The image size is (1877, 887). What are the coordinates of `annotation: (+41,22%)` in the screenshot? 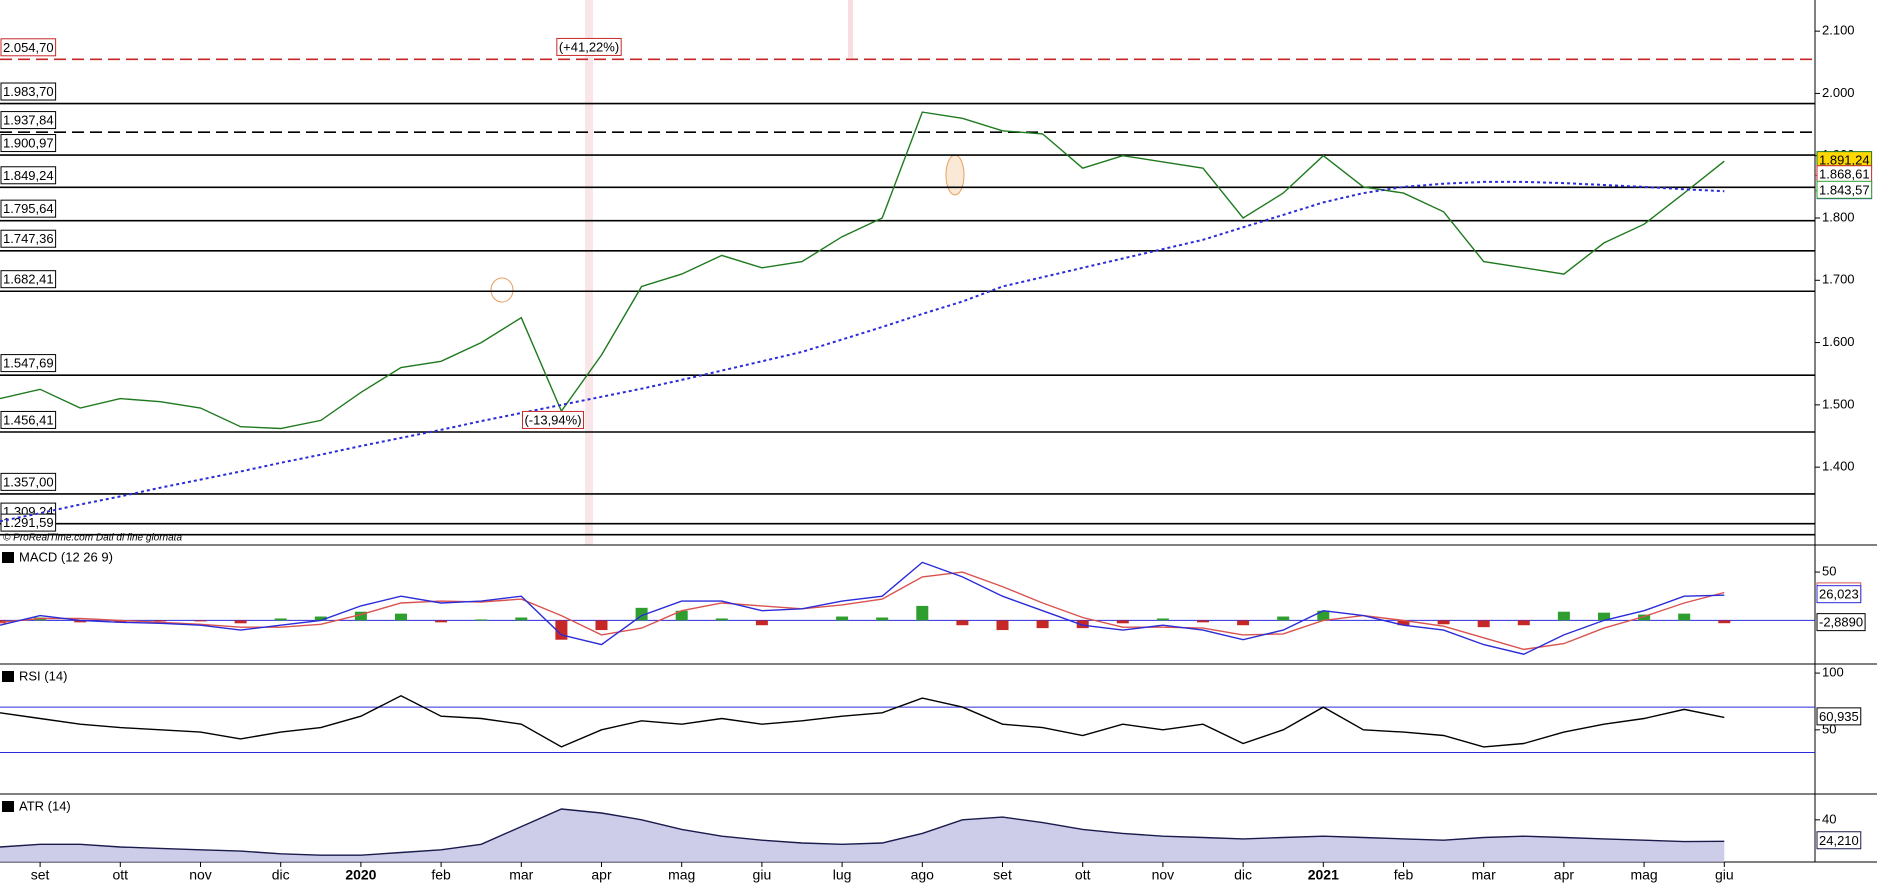 It's located at (589, 46).